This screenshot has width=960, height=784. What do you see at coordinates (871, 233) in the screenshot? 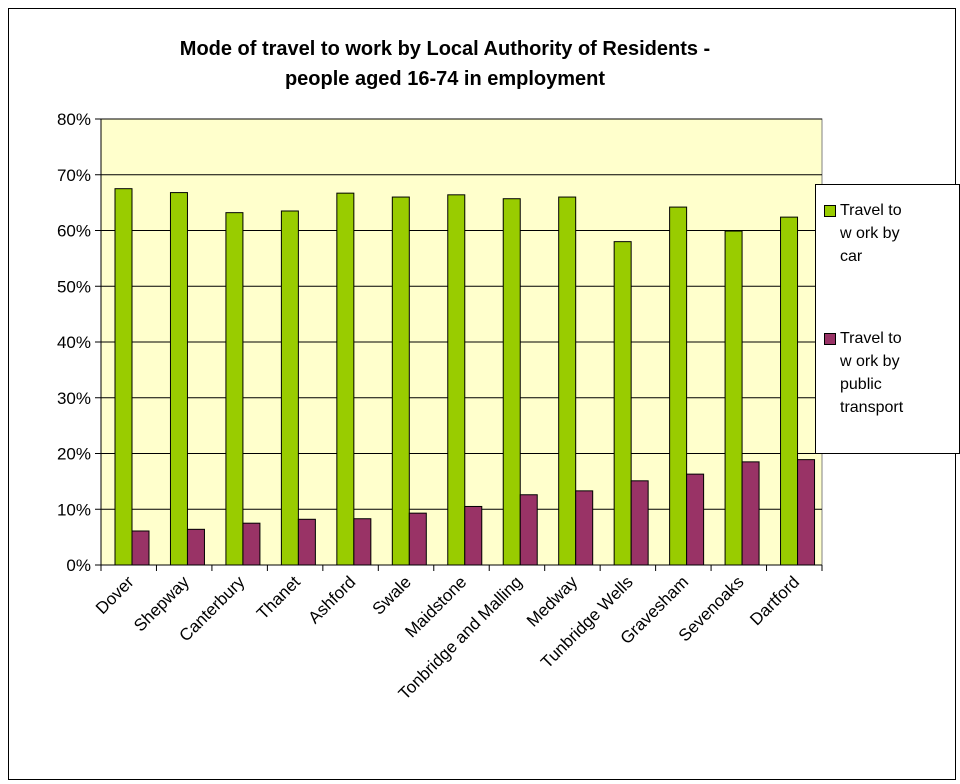
I see `legend-label-car: Travel to w ork by car` at bounding box center [871, 233].